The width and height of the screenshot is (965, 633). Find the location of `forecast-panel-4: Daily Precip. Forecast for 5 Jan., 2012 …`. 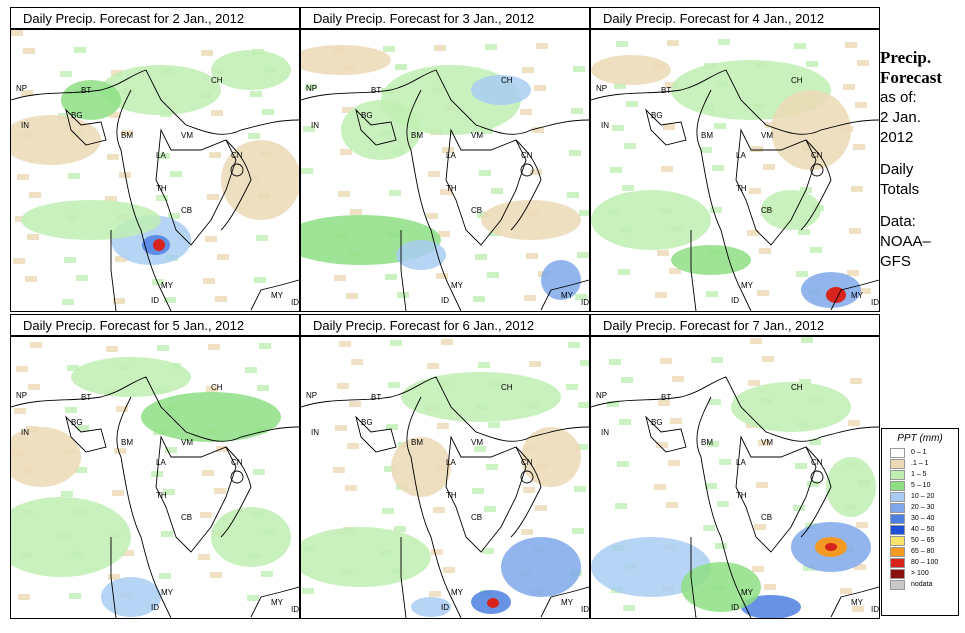

forecast-panel-4: Daily Precip. Forecast for 5 Jan., 2012 … is located at coordinates (155, 466).